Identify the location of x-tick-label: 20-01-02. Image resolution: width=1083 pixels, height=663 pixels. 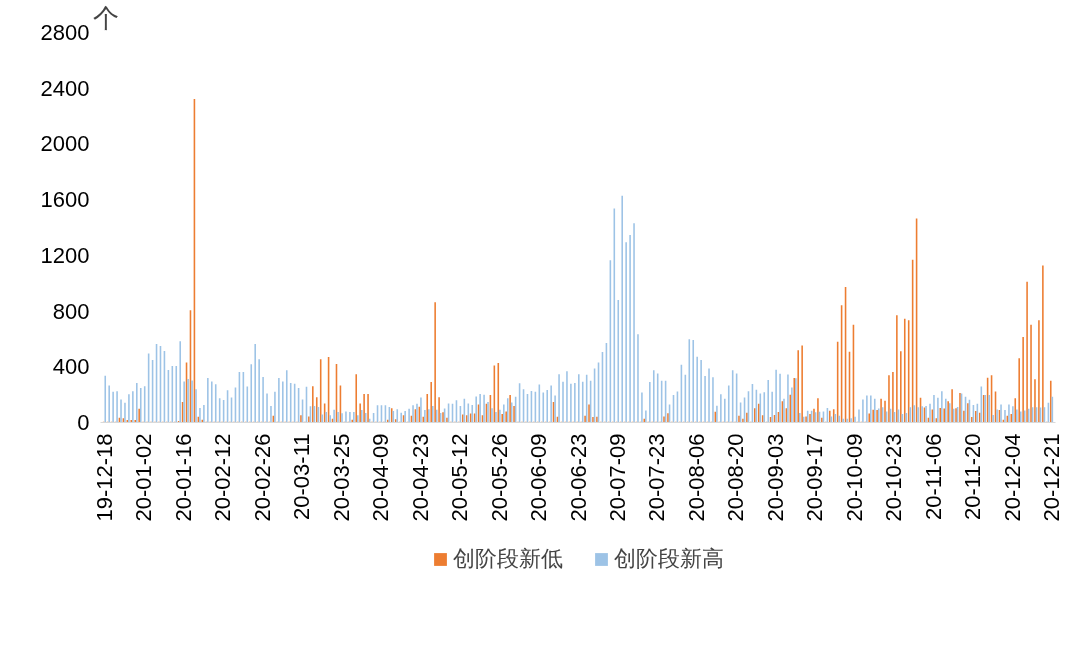
(144, 477).